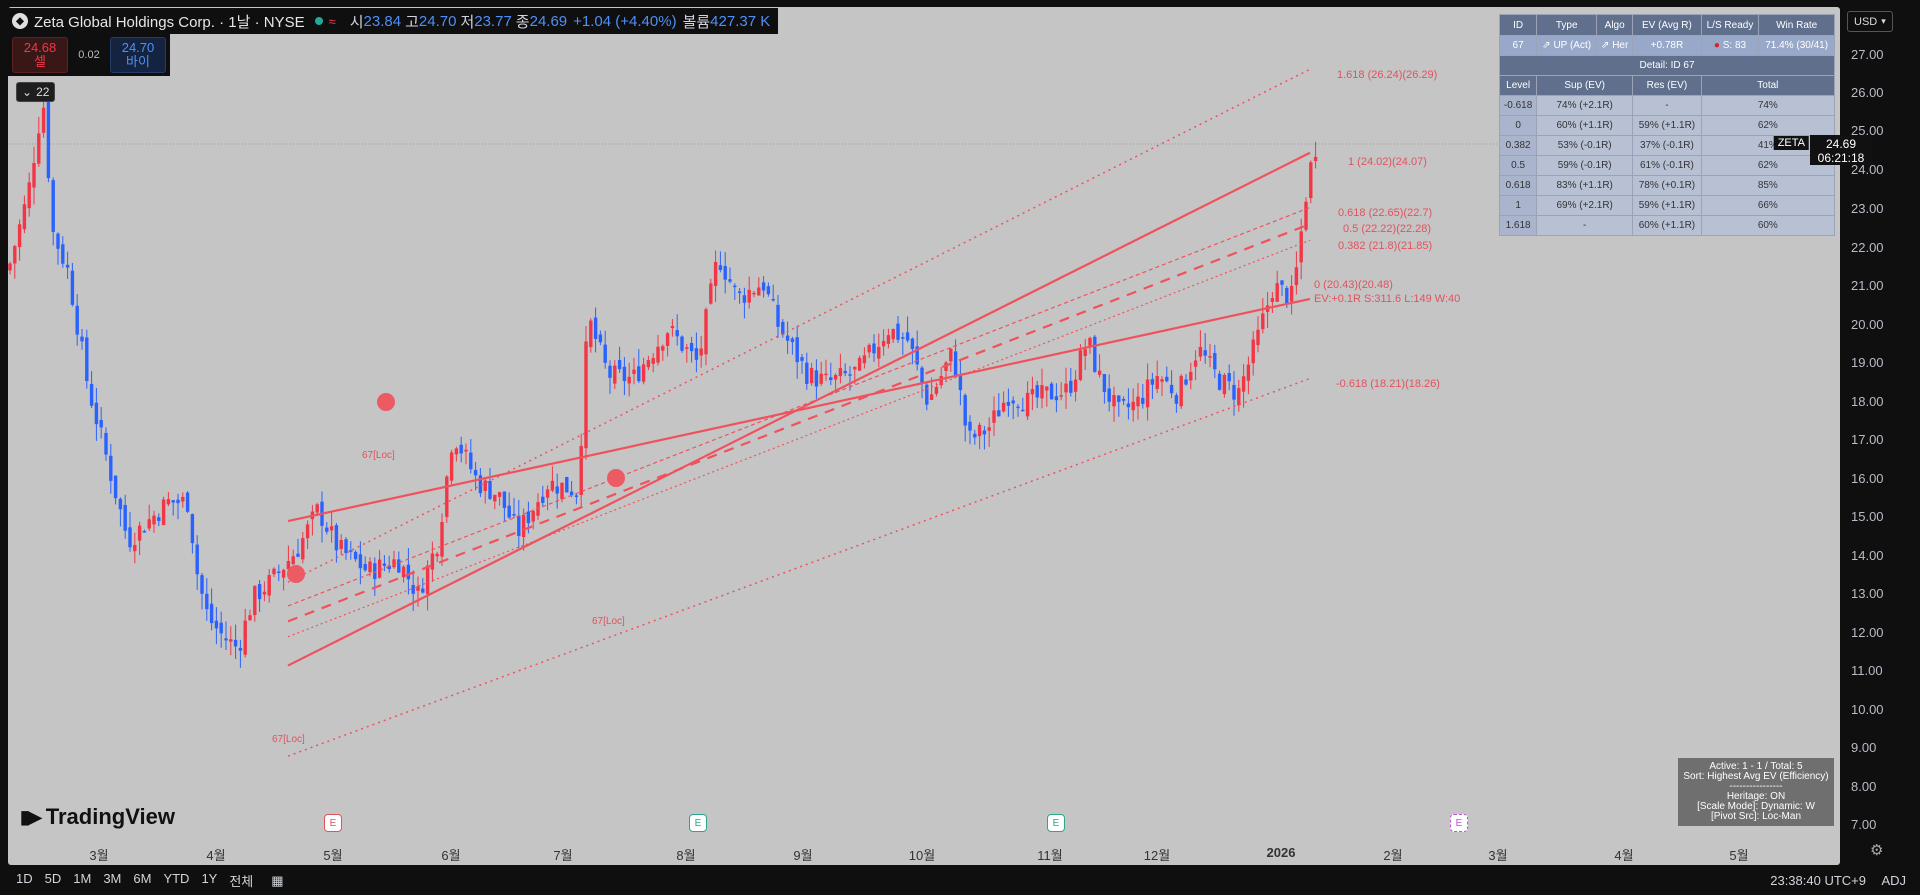 This screenshot has height=895, width=1920. I want to click on indicator-count: 22, so click(43, 92).